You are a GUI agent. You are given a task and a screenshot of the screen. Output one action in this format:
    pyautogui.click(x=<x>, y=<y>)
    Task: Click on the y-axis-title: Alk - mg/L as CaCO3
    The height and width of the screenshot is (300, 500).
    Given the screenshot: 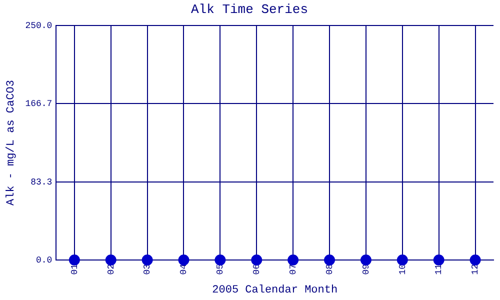 What is the action you would take?
    pyautogui.click(x=12, y=143)
    